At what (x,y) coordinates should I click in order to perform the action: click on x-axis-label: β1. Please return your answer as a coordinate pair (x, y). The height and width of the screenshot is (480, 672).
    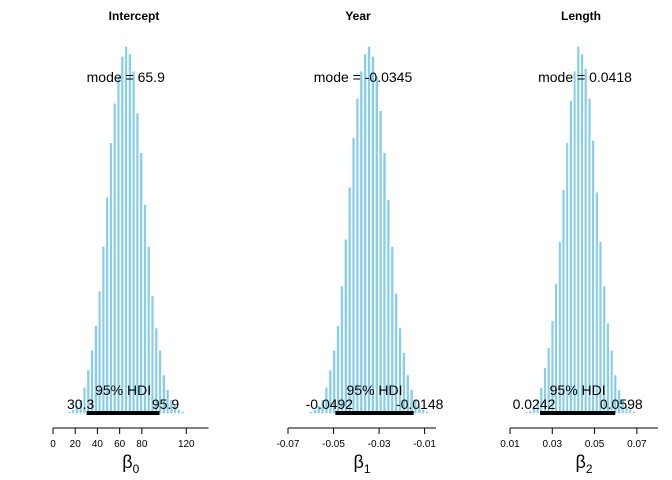
    Looking at the image, I should click on (361, 464).